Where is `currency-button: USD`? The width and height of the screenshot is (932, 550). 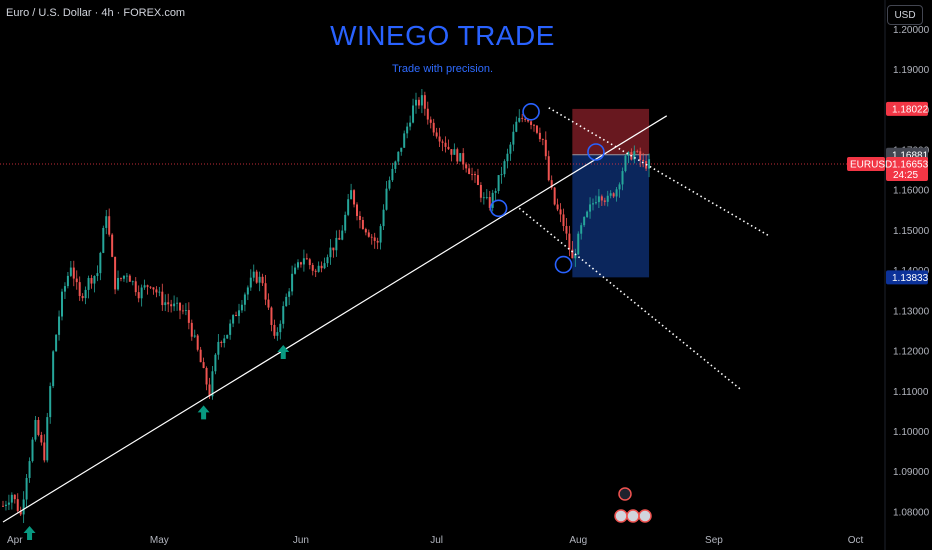 currency-button: USD is located at coordinates (905, 15).